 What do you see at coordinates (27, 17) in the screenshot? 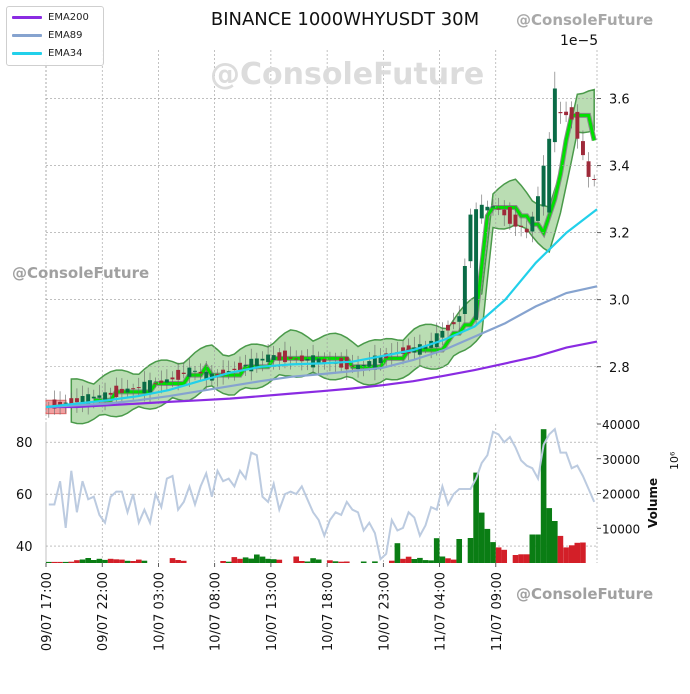
I see `legend-swatch` at bounding box center [27, 17].